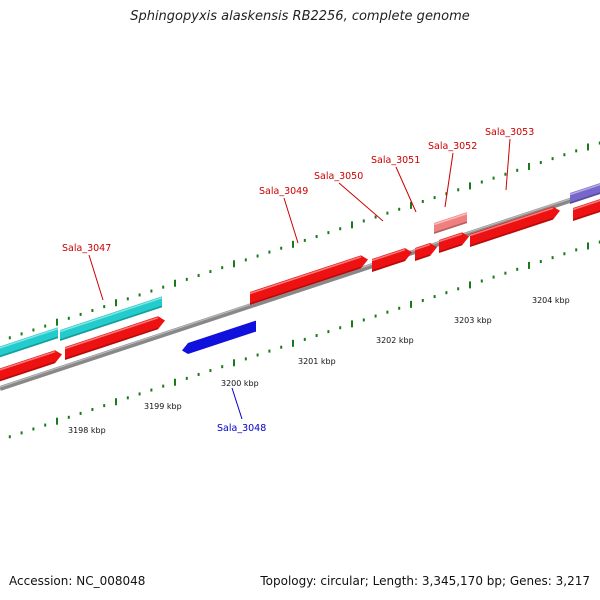 The height and width of the screenshot is (600, 600). I want to click on tick-label: 3202 kbp, so click(395, 340).